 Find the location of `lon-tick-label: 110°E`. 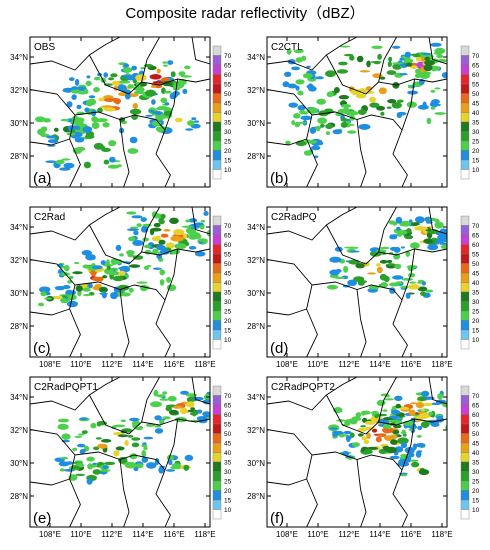

lon-tick-label: 110°E is located at coordinates (317, 534).